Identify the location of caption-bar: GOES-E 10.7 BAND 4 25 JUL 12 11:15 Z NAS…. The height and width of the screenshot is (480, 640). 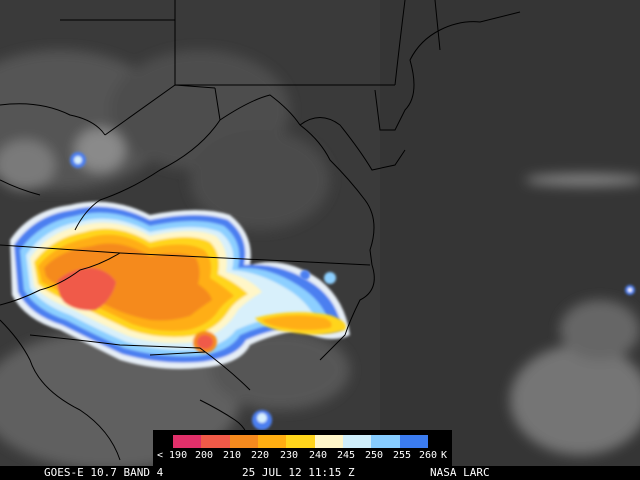
(320, 473).